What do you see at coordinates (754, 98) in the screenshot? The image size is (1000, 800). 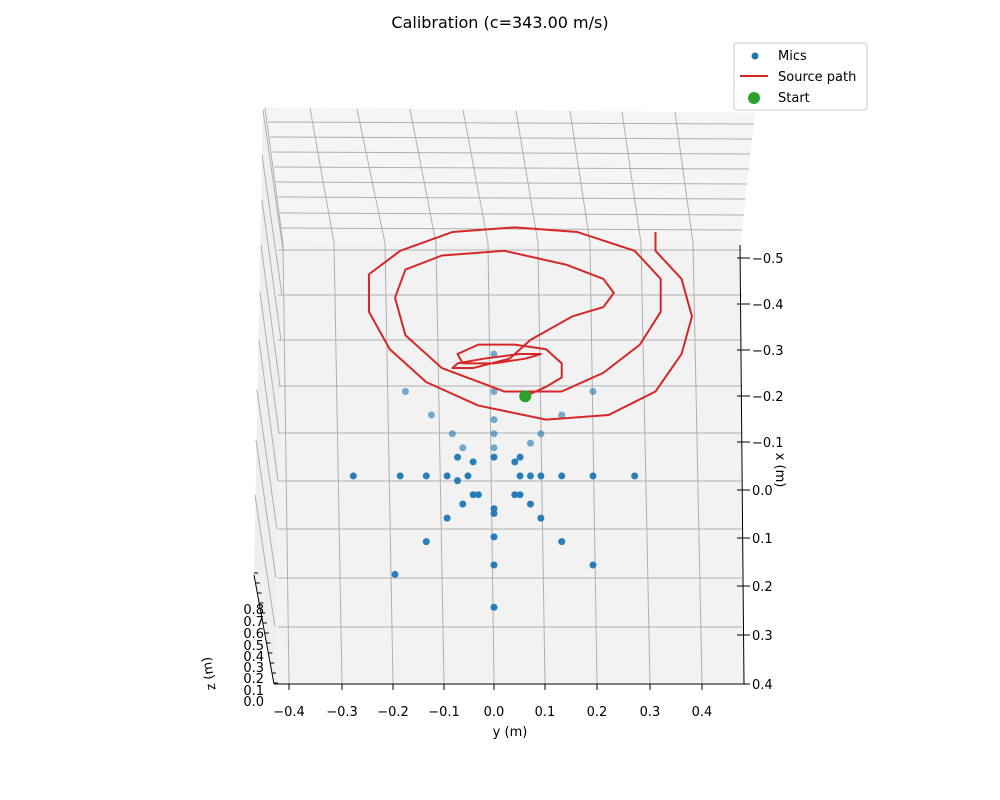 I see `legend-start-marker` at bounding box center [754, 98].